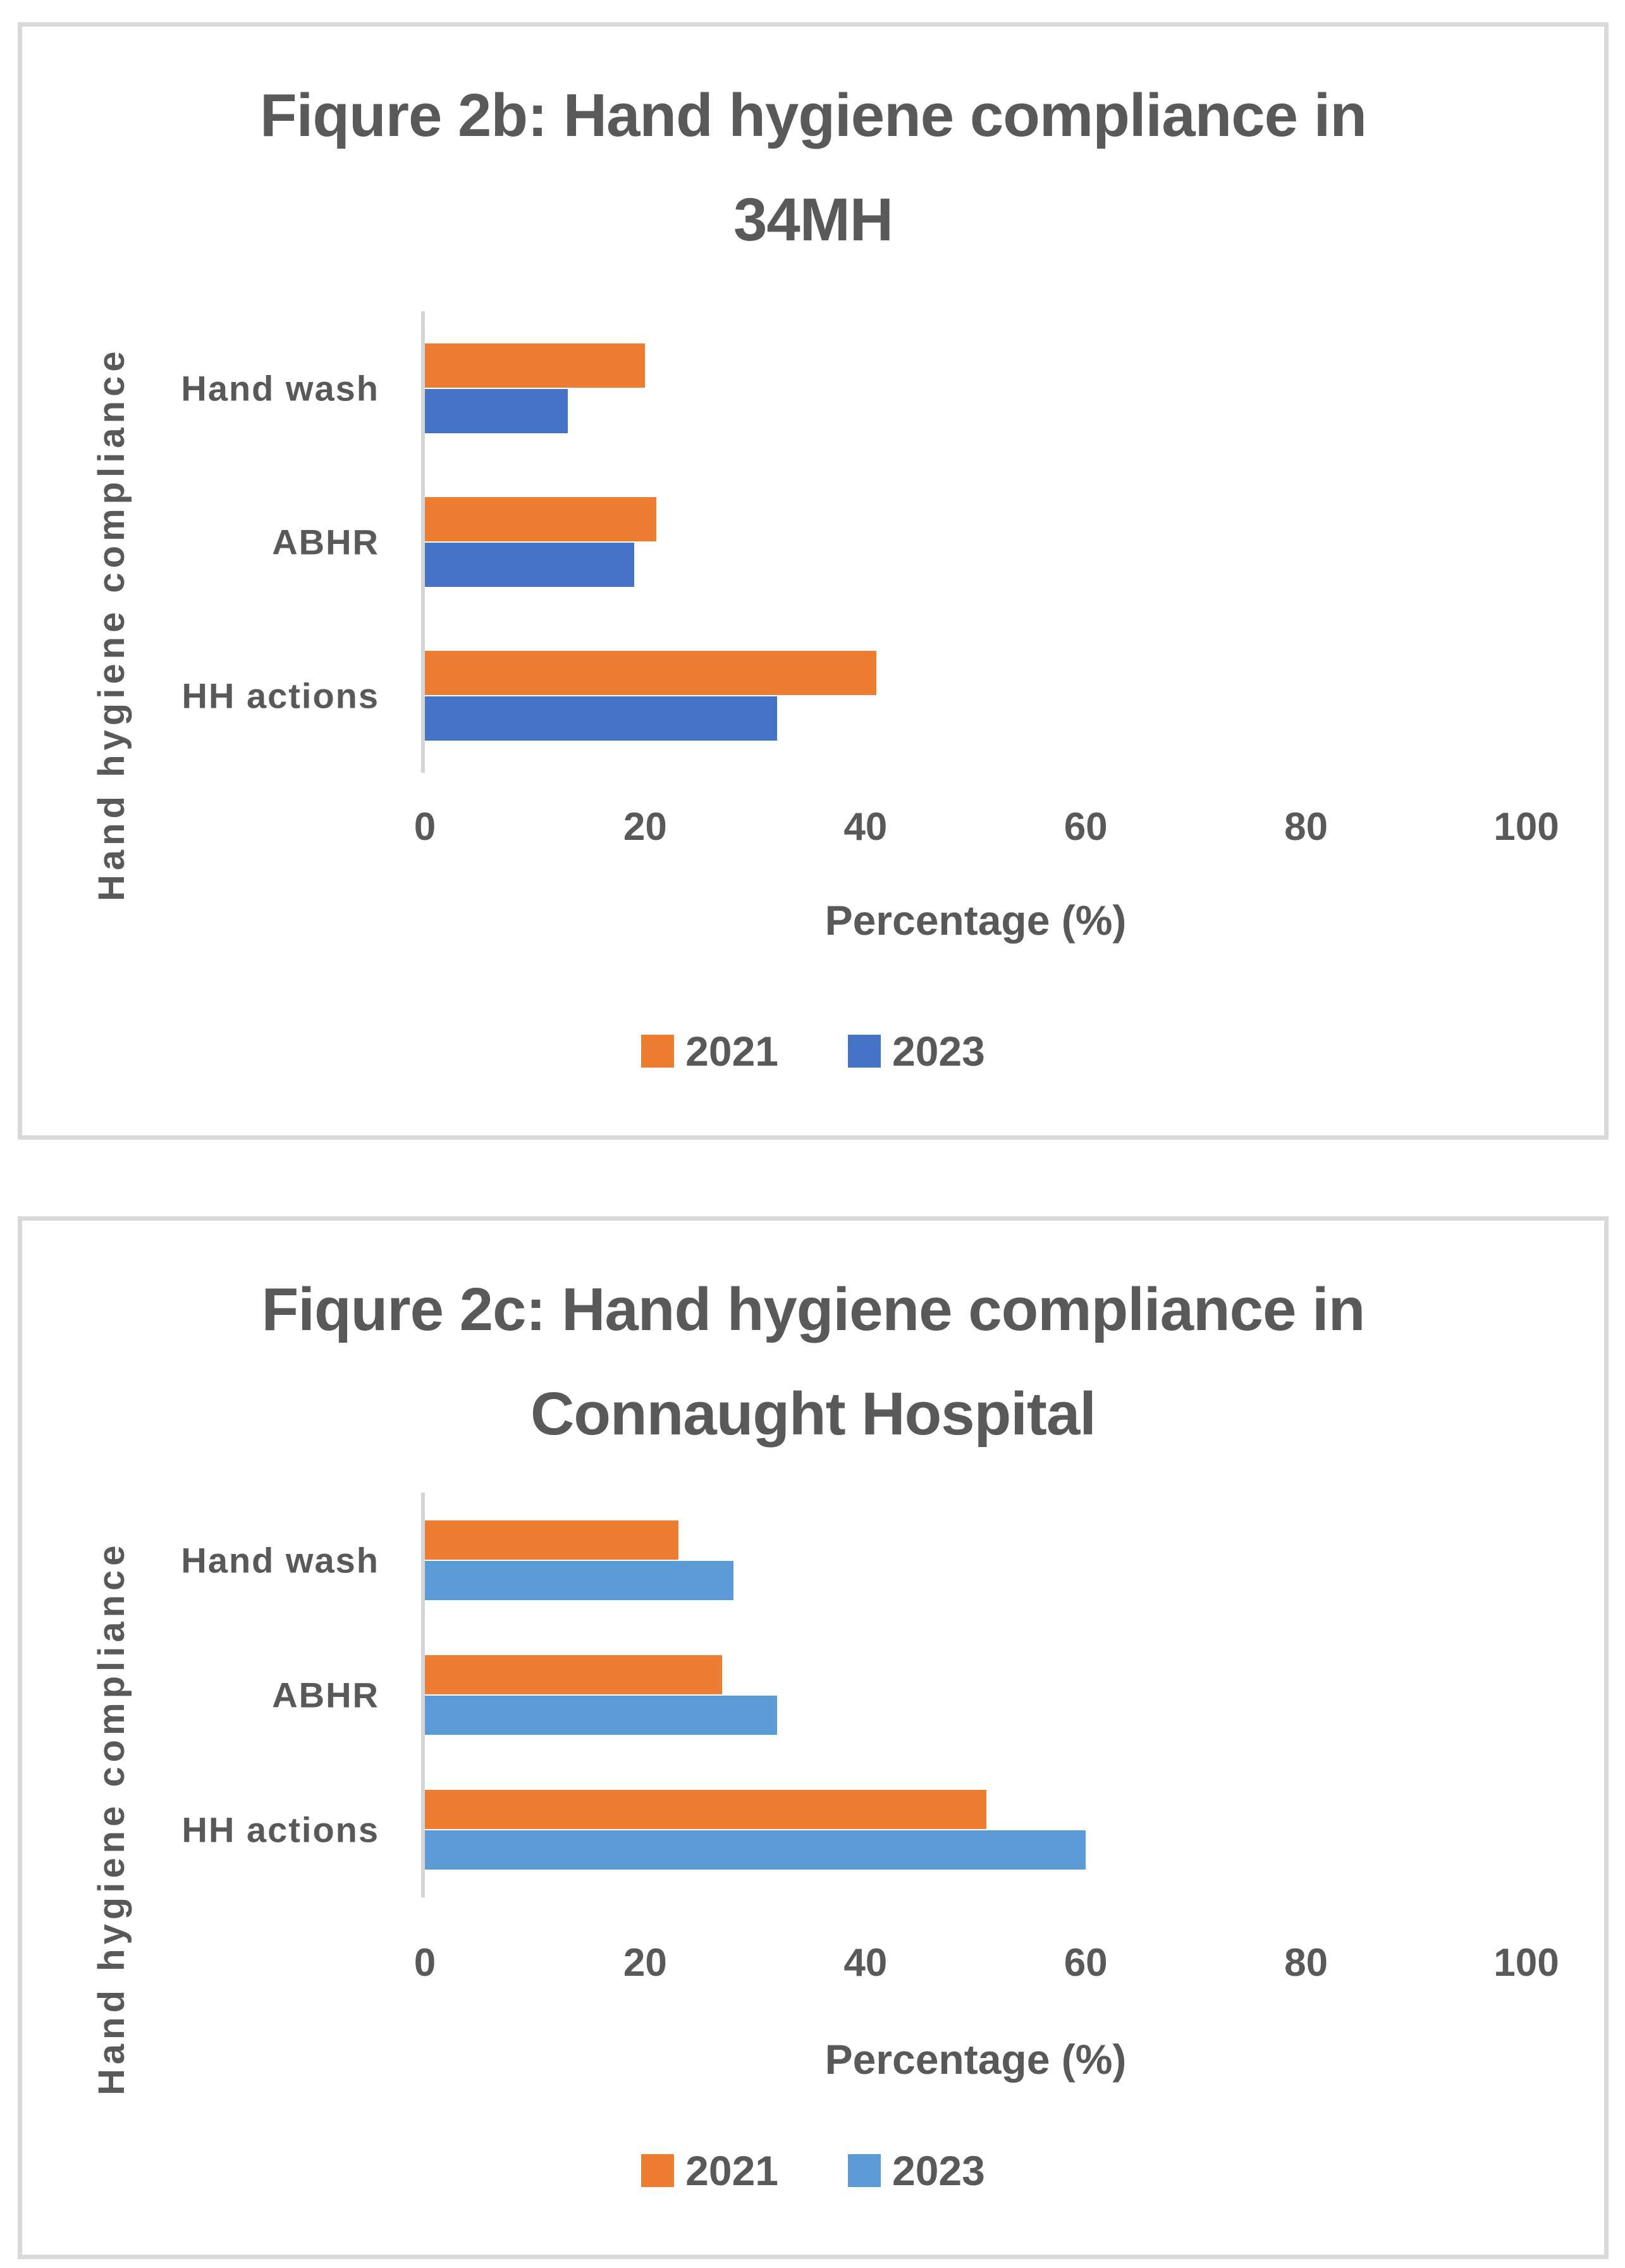  What do you see at coordinates (813, 1310) in the screenshot?
I see `chart-title-line-1: Fiqure 2c: Hand hygiene compliance in` at bounding box center [813, 1310].